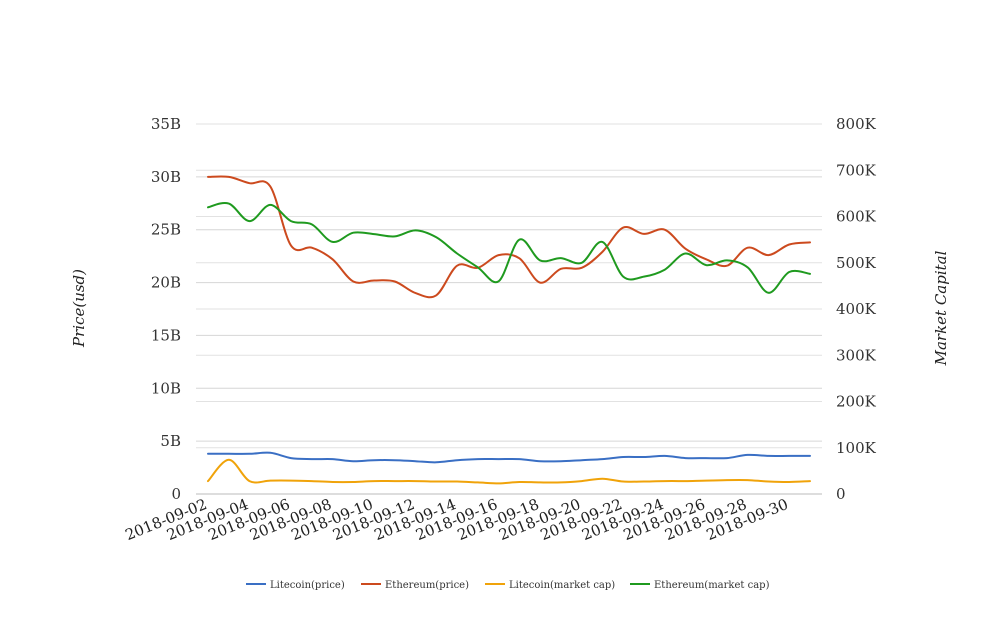  What do you see at coordinates (856, 124) in the screenshot?
I see `y-tick-label-right: 800K` at bounding box center [856, 124].